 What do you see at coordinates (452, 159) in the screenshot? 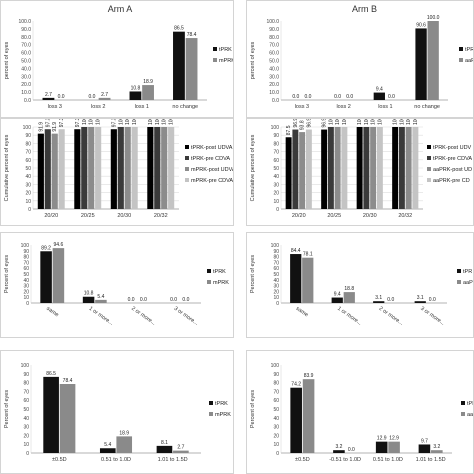
I see `legend-entry: tPRK-pre CDVA` at bounding box center [452, 159].